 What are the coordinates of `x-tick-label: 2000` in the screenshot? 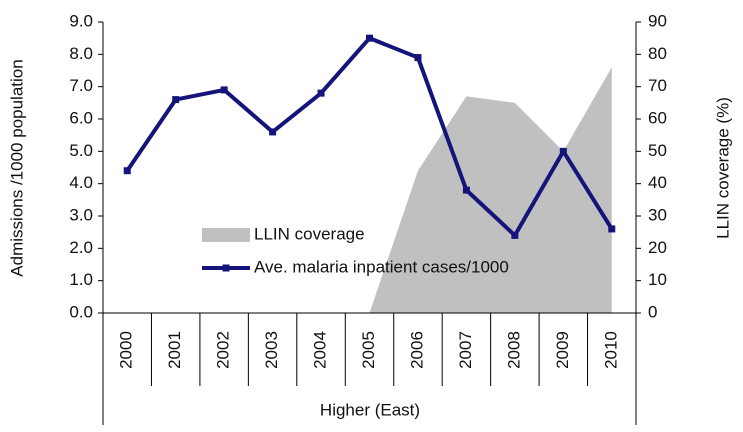 It's located at (126, 350).